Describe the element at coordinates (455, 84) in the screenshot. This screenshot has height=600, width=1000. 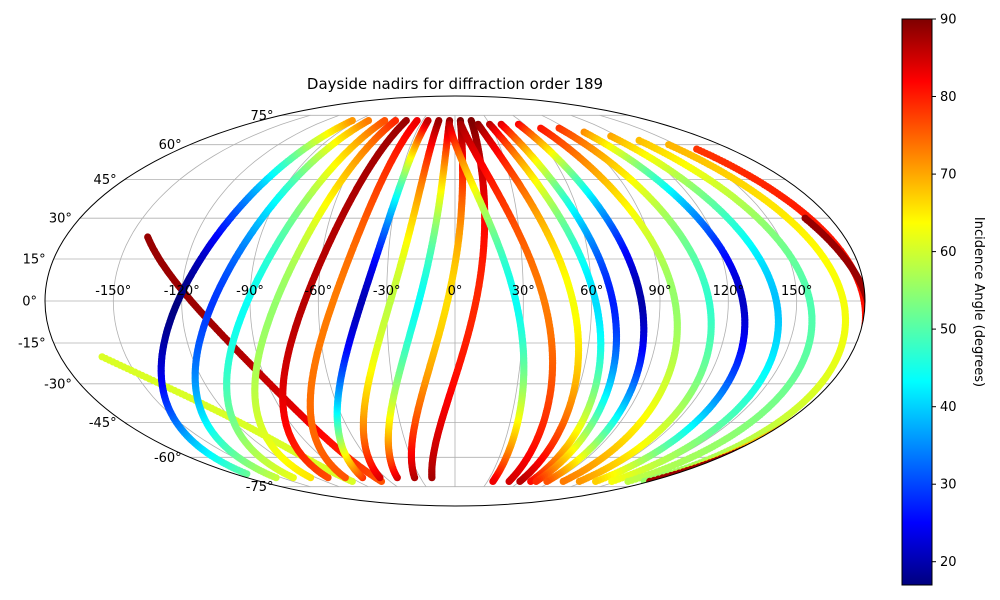
I see `chart-title: Dayside nadirs for diffraction order 189` at that location.